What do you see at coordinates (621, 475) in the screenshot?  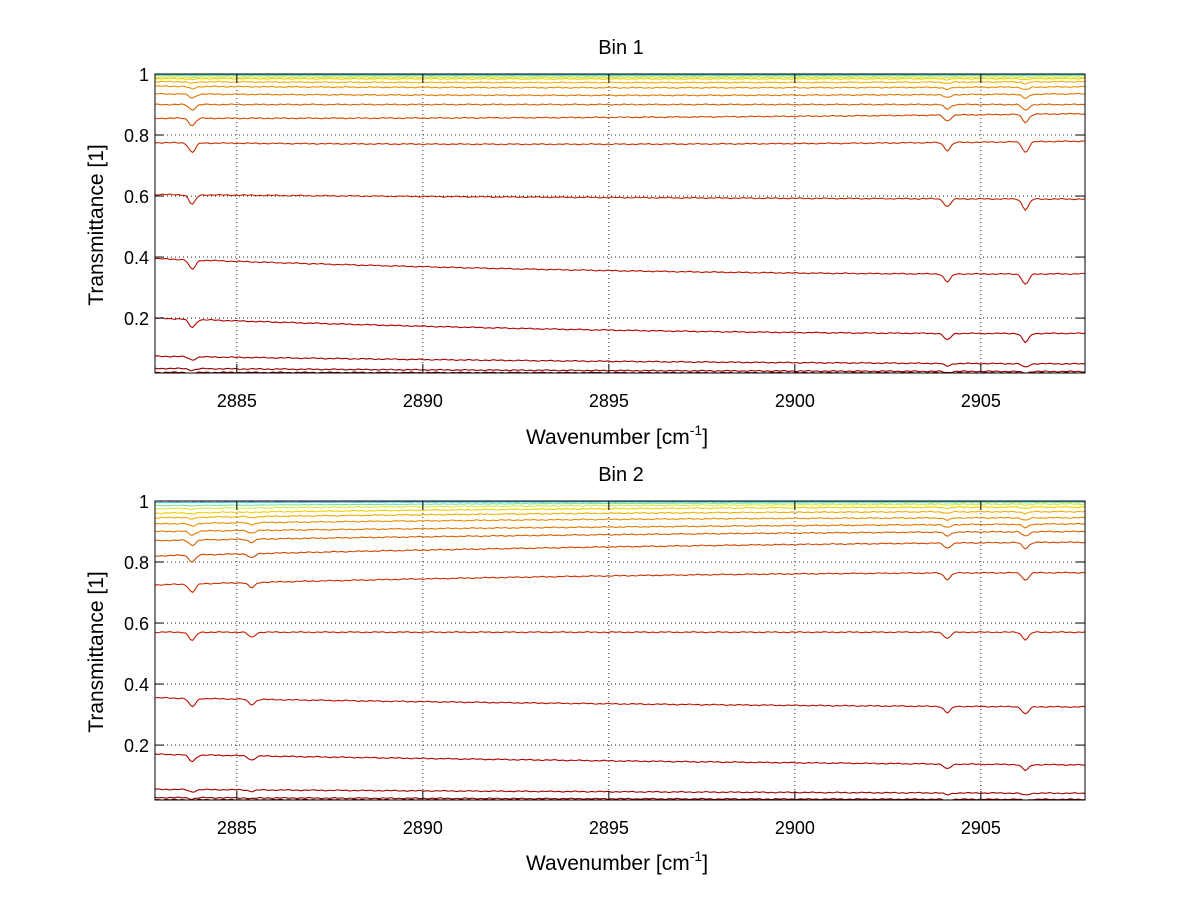 I see `chart-title: Bin 2` at bounding box center [621, 475].